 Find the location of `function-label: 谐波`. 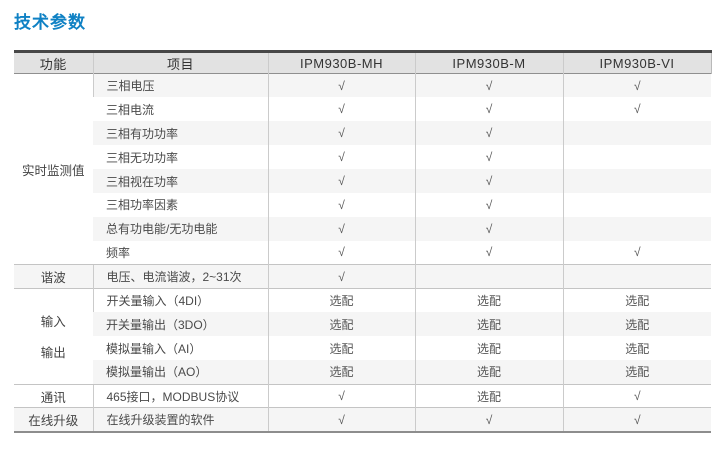

function-label: 谐波 is located at coordinates (53, 278).